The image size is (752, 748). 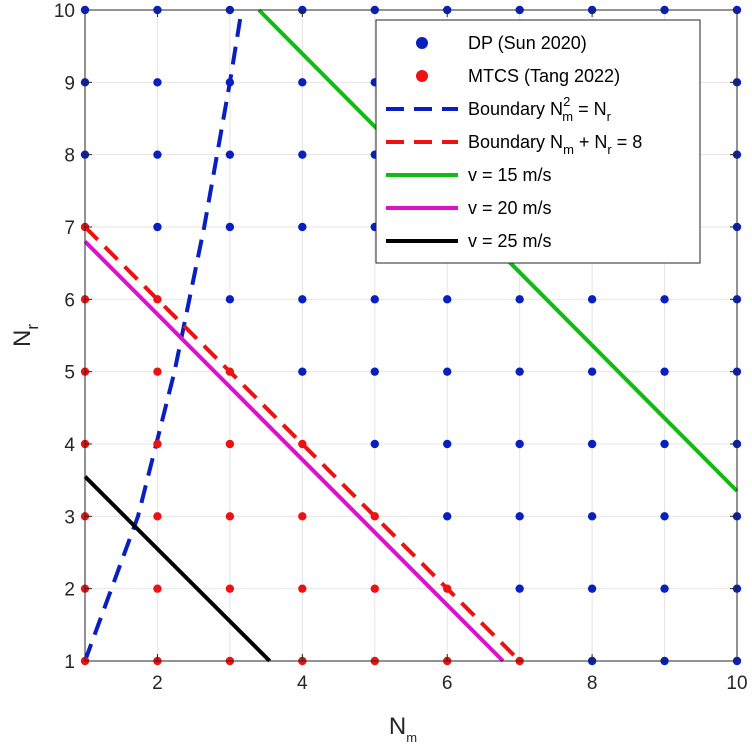 What do you see at coordinates (69, 228) in the screenshot?
I see `y-tick-label: 7` at bounding box center [69, 228].